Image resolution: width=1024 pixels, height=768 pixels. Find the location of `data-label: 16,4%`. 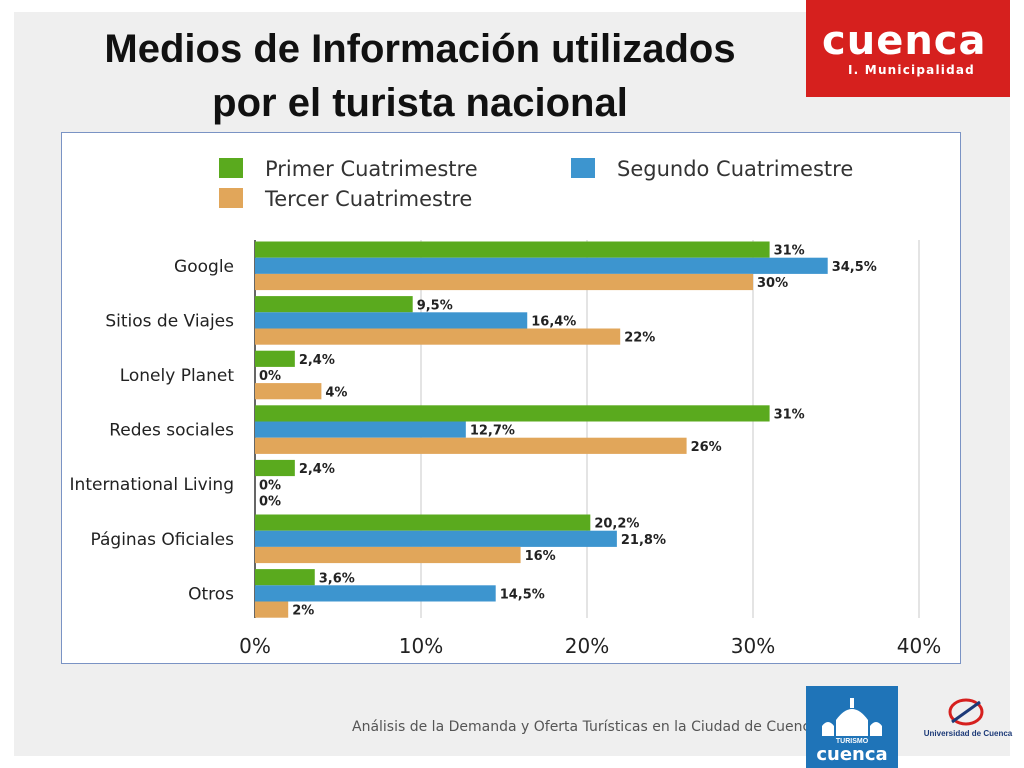

data-label: 16,4% is located at coordinates (553, 322).